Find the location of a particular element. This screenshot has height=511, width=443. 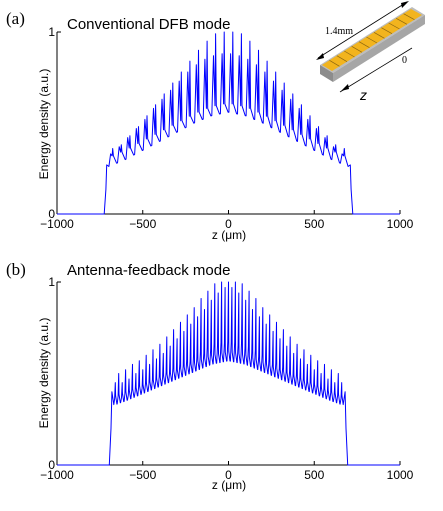

panel-b-ylabel: Energy density (a.u.) is located at coordinates (44, 373).